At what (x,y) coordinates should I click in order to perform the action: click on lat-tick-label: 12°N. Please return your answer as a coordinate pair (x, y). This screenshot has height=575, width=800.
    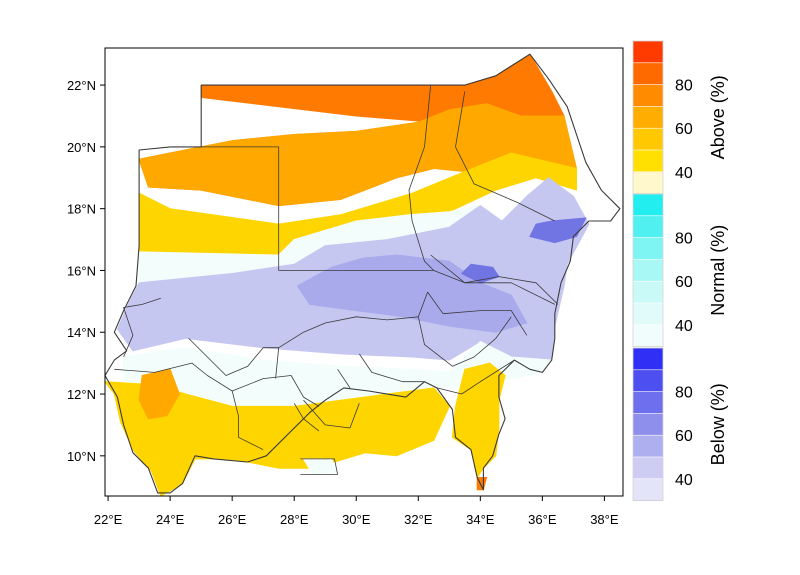
    Looking at the image, I should click on (81, 394).